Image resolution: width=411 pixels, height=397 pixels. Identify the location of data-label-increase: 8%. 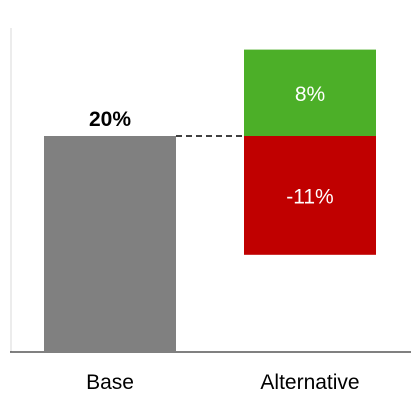
(310, 94).